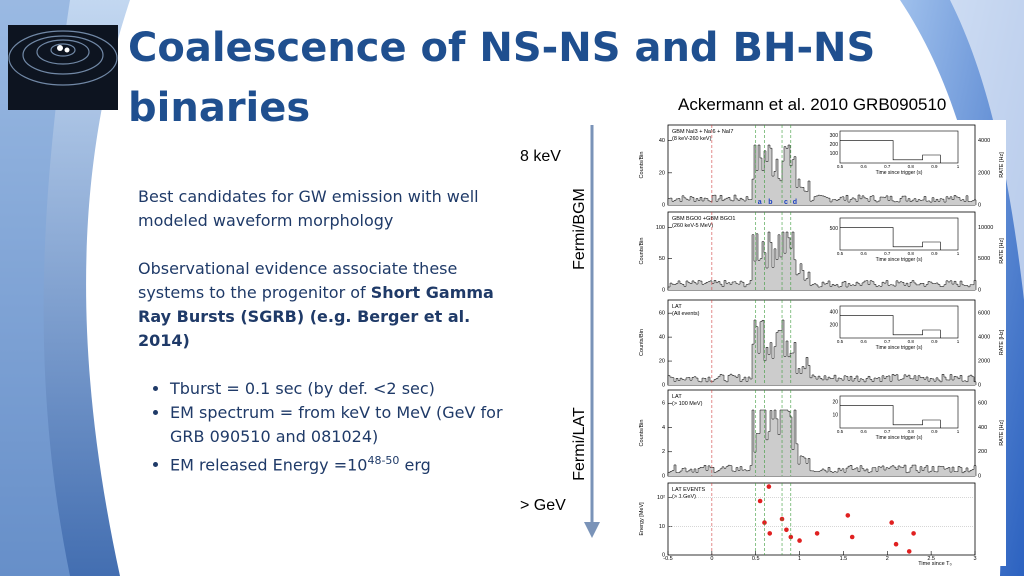 This screenshot has width=1024, height=576. Describe the element at coordinates (684, 497) in the screenshot. I see `panel-sublabel: (> 1 GeV)` at that location.